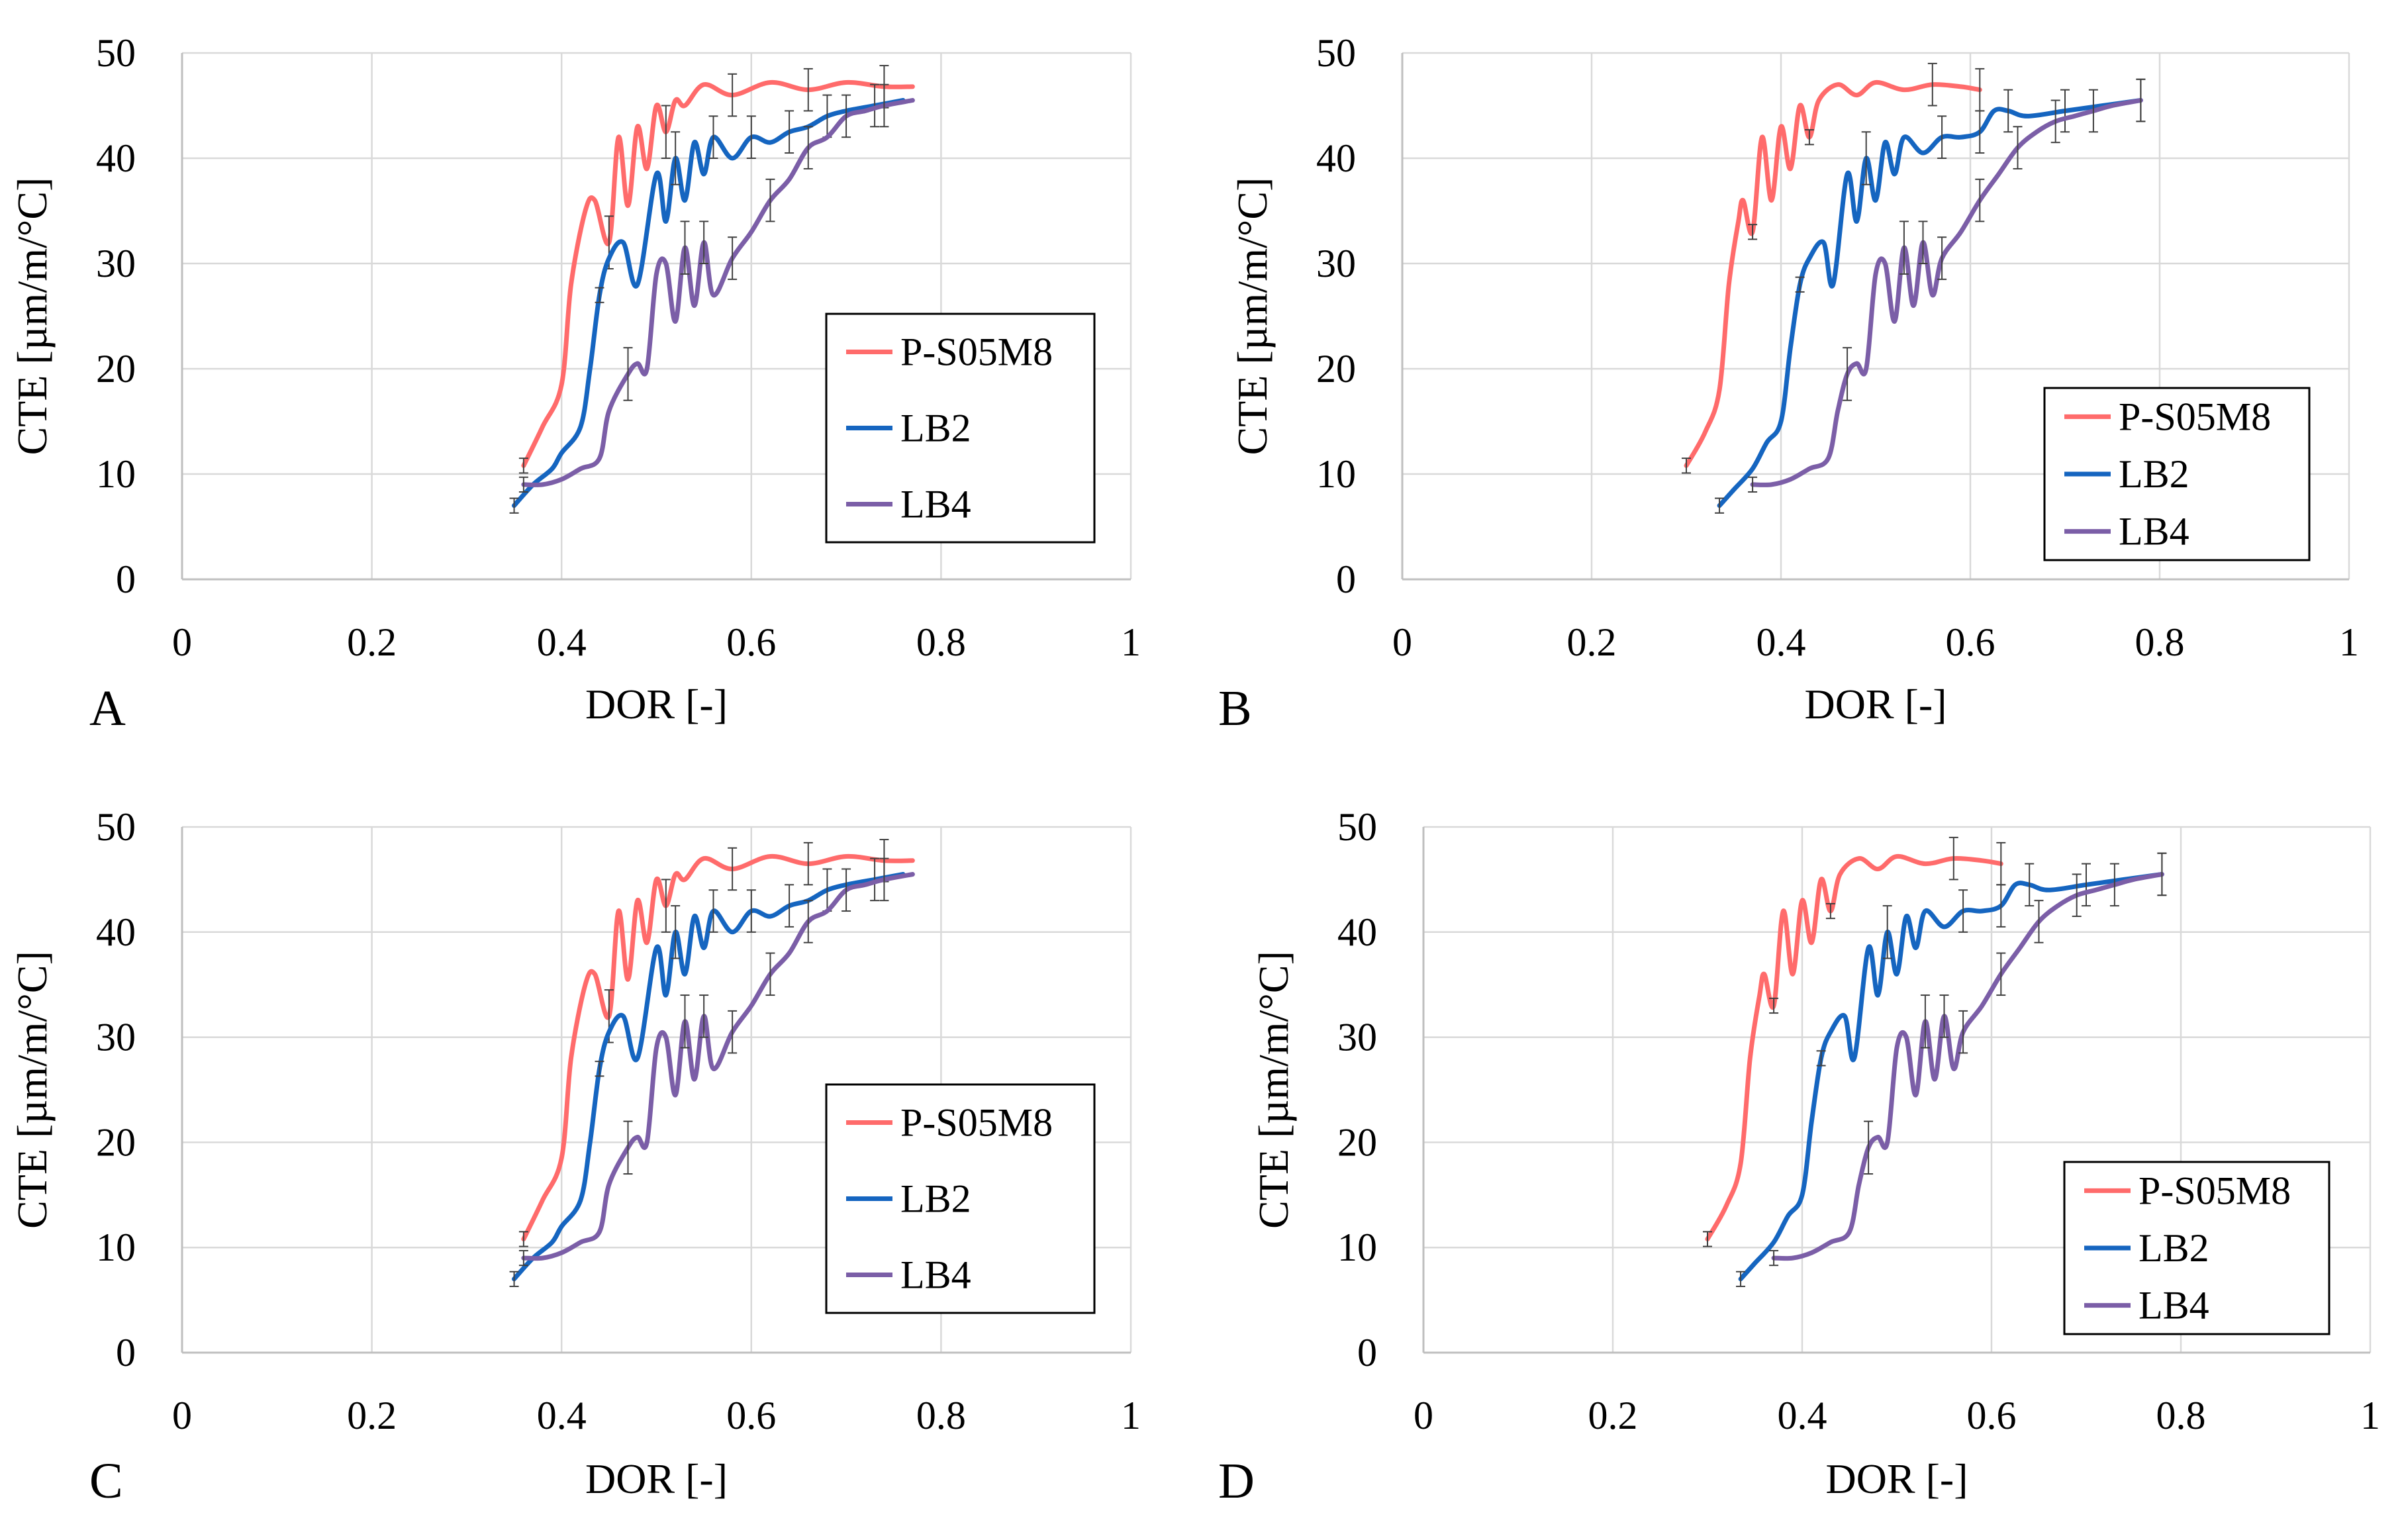 The height and width of the screenshot is (1540, 2402). Describe the element at coordinates (1273, 1090) in the screenshot. I see `y-axis-title: CTE [µm/m/°C]` at that location.